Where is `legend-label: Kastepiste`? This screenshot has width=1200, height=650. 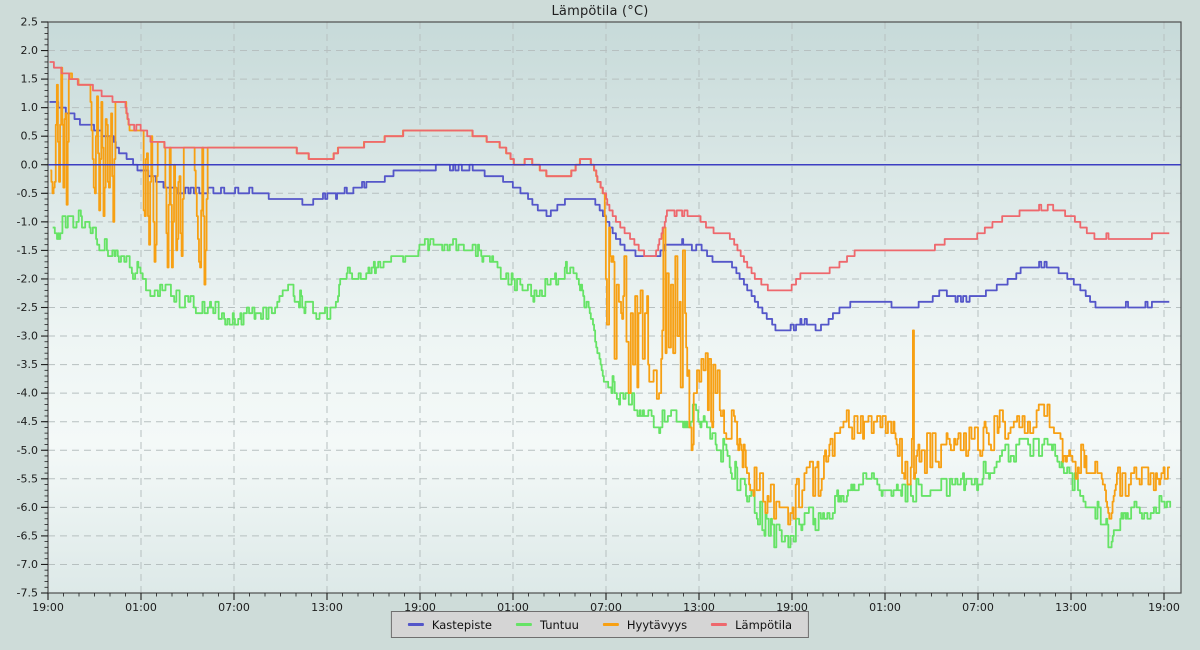
legend-label: Kastepiste is located at coordinates (461, 624).